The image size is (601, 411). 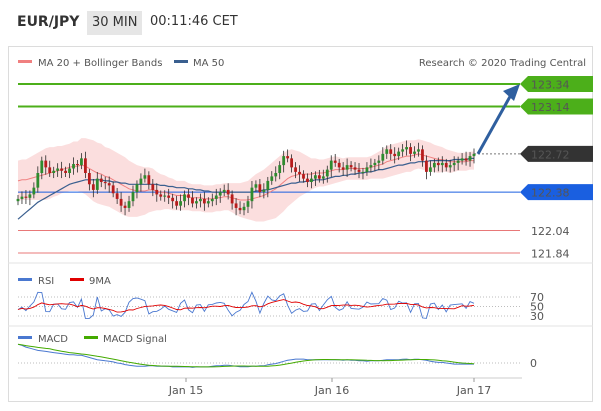 I want to click on rsi-9ma-line, so click(x=246, y=306).